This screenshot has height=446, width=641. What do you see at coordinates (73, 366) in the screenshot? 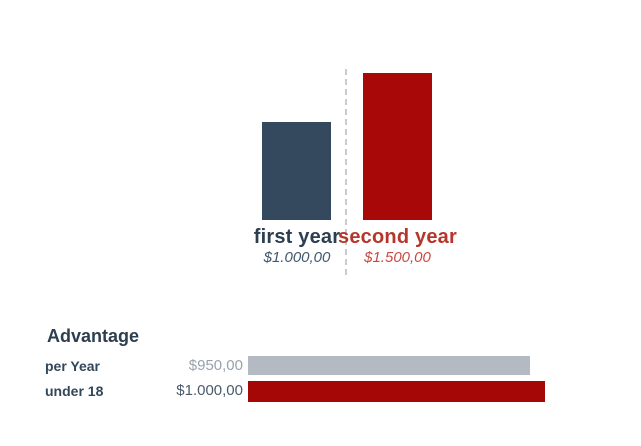
I see `per-year-label: per Year` at bounding box center [73, 366].